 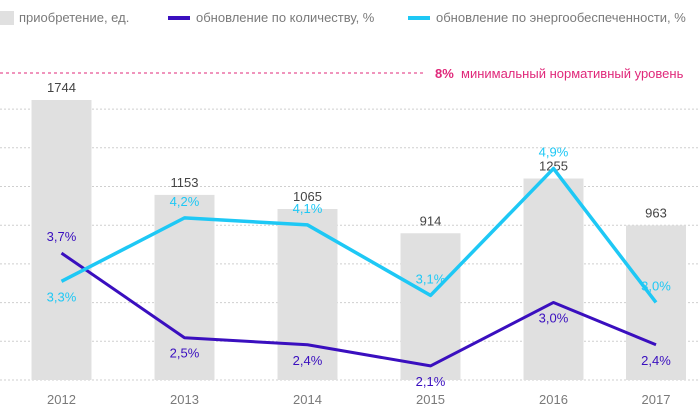 What do you see at coordinates (554, 152) in the screenshot?
I see `point-label-energy-2016: 4,9%` at bounding box center [554, 152].